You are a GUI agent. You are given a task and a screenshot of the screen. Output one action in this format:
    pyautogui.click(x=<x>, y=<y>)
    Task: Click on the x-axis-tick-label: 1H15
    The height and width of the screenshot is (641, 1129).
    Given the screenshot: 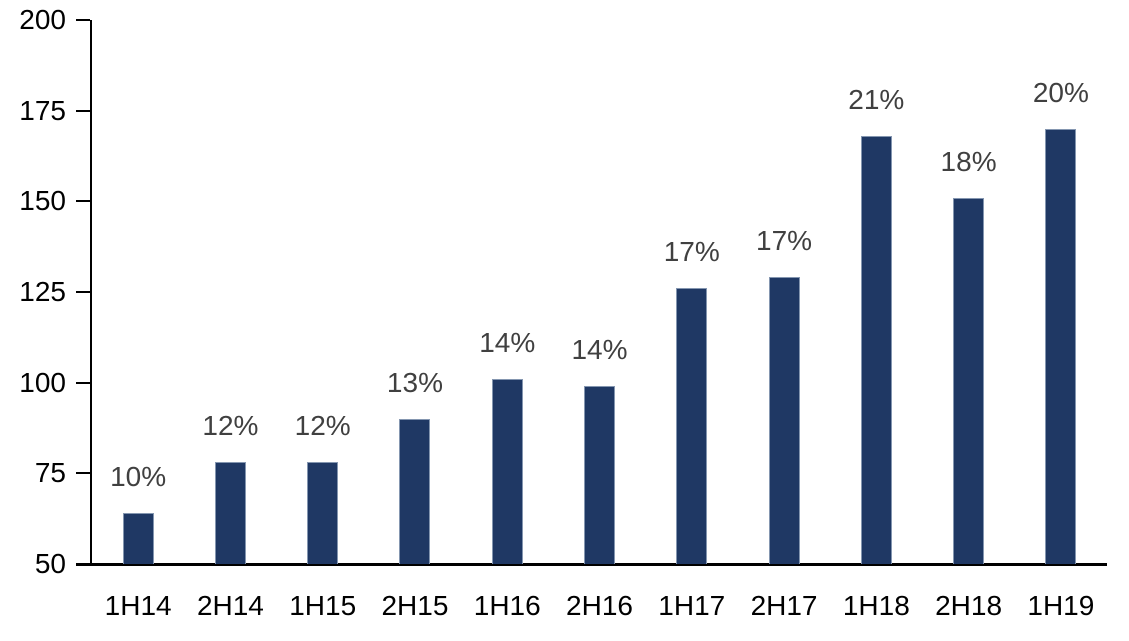 What is the action you would take?
    pyautogui.click(x=323, y=605)
    